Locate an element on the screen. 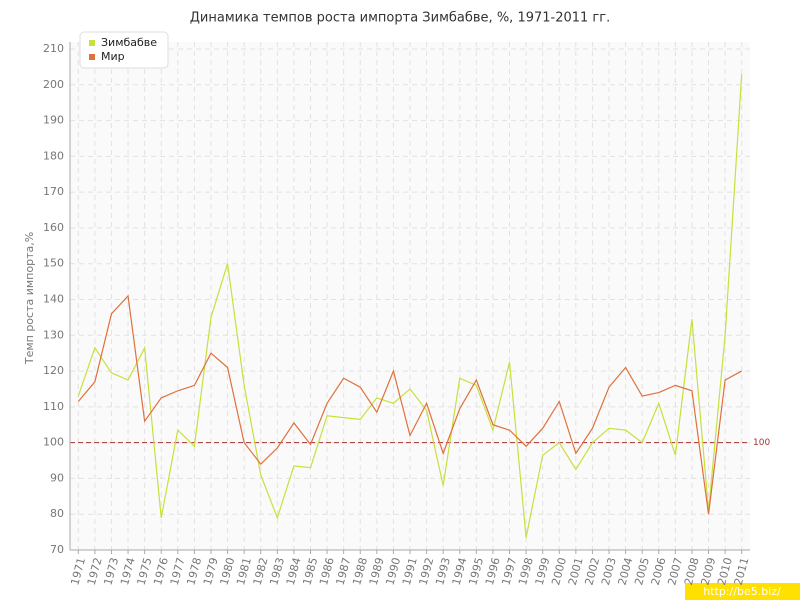 This screenshot has height=600, width=800. y-tick-label: 180 is located at coordinates (53, 155).